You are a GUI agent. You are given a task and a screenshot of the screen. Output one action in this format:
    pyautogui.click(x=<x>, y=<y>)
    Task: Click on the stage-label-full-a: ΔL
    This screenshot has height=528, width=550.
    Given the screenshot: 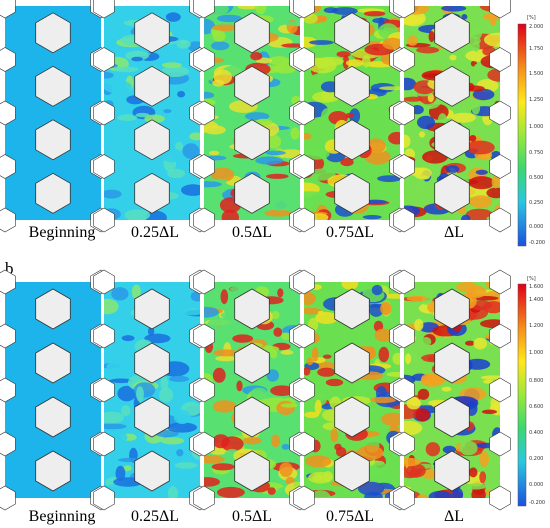 What is the action you would take?
    pyautogui.click(x=454, y=232)
    